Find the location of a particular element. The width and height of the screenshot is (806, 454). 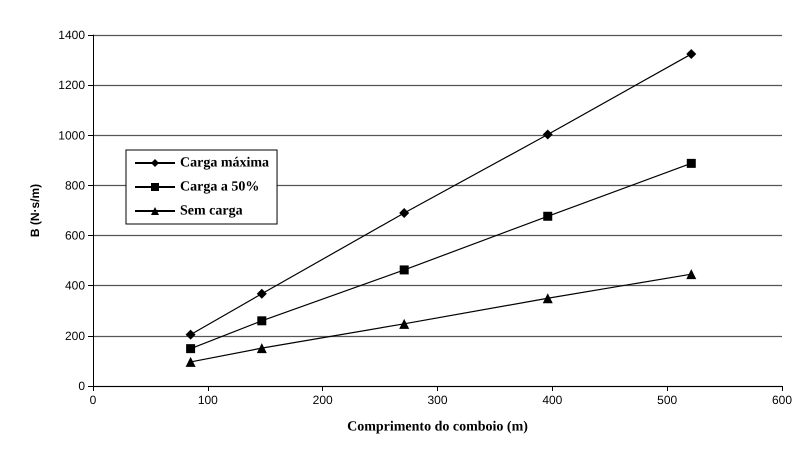

y-tick-label: 200 is located at coordinates (75, 335).